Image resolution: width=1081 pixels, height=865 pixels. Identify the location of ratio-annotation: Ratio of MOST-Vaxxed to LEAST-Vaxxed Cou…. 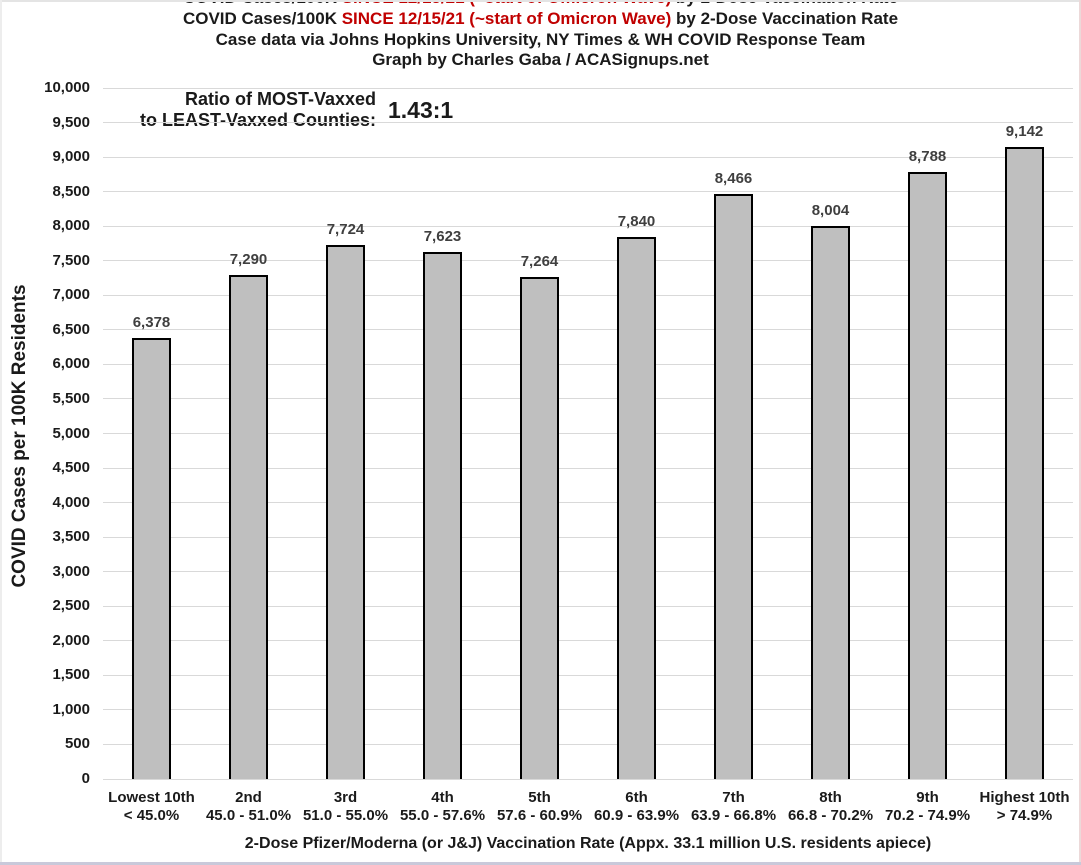
(232, 110).